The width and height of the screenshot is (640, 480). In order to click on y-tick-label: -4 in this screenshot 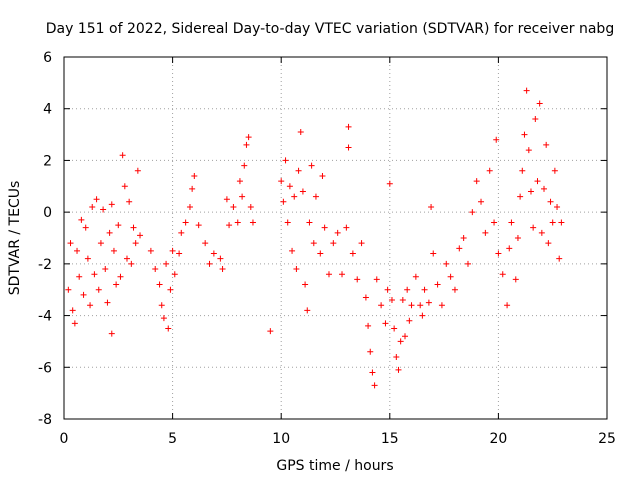, I will do `click(45, 317)`.